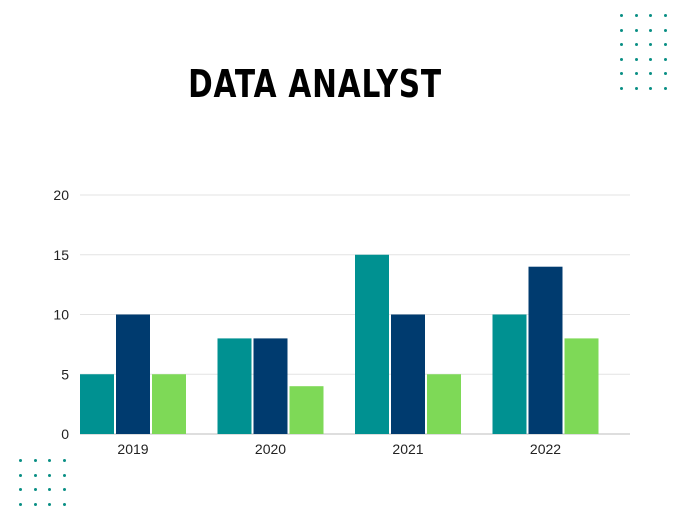 The width and height of the screenshot is (680, 510). What do you see at coordinates (407, 449) in the screenshot?
I see `x-tick-label: 2021` at bounding box center [407, 449].